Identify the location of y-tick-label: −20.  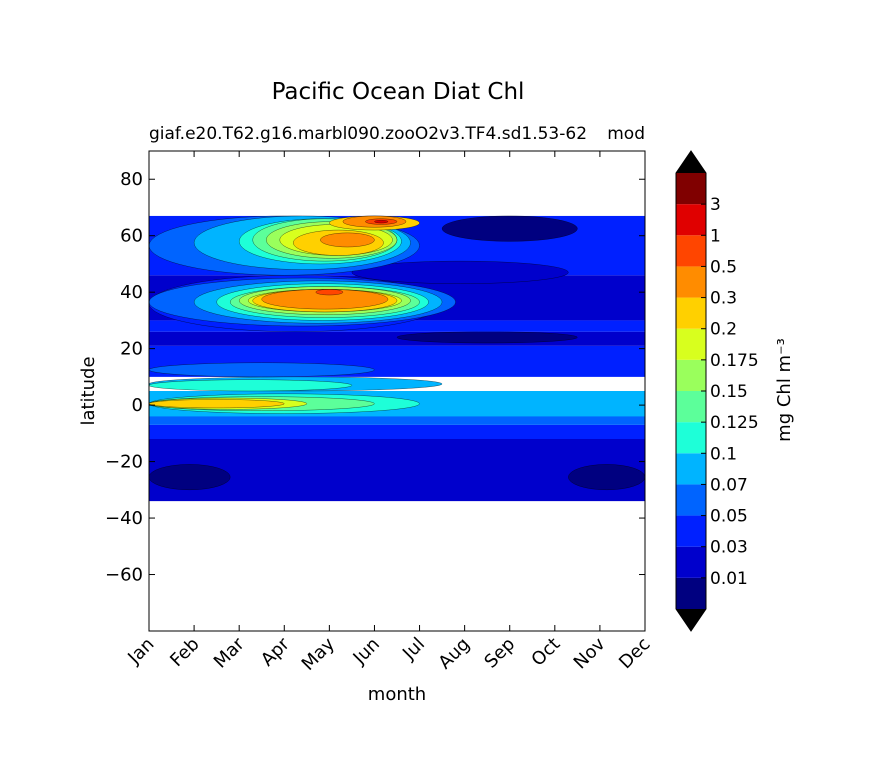
(124, 462).